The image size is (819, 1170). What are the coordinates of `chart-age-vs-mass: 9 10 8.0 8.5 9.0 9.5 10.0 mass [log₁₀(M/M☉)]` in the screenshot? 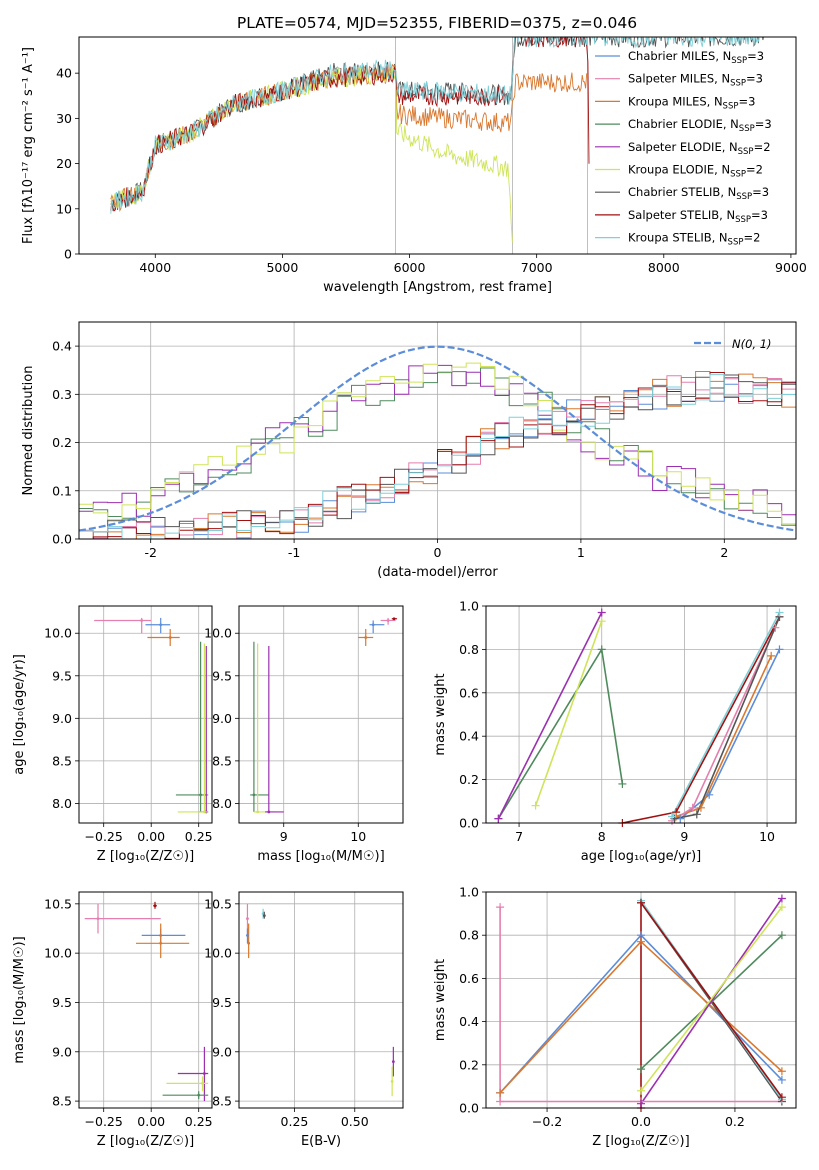 It's located at (304, 734).